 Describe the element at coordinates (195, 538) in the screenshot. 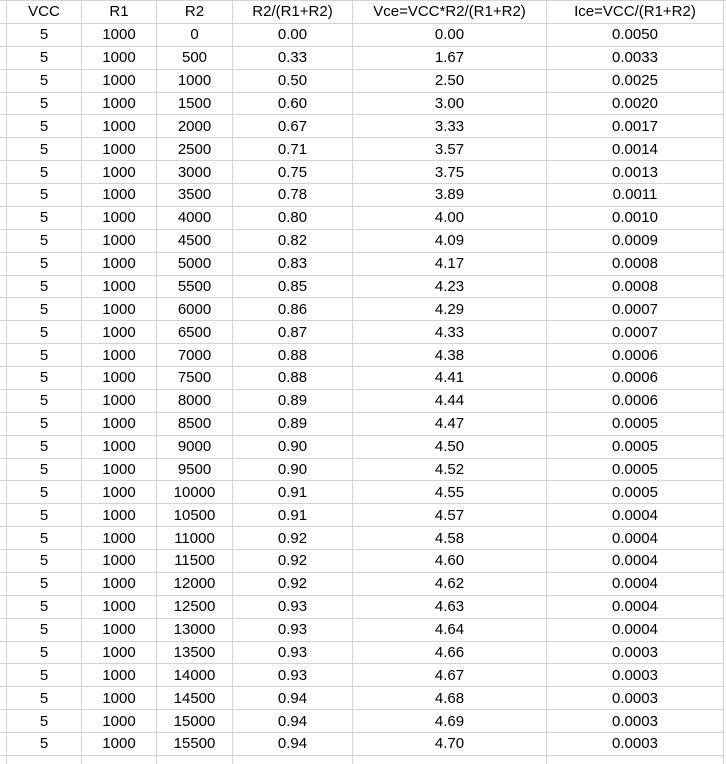

I see `data-cell: 11000` at that location.